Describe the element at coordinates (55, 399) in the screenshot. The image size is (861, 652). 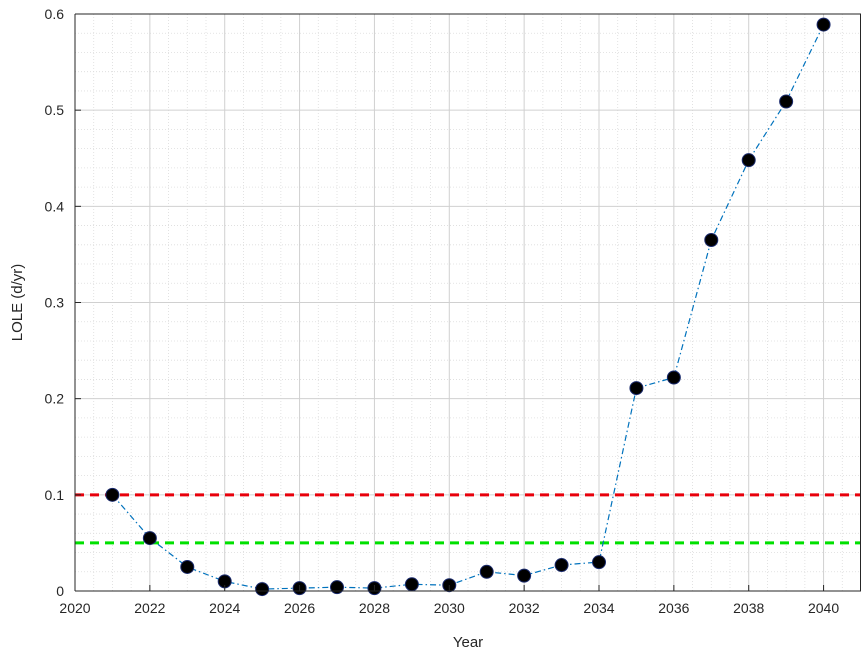
I see `y-tick-label: 0.2` at that location.